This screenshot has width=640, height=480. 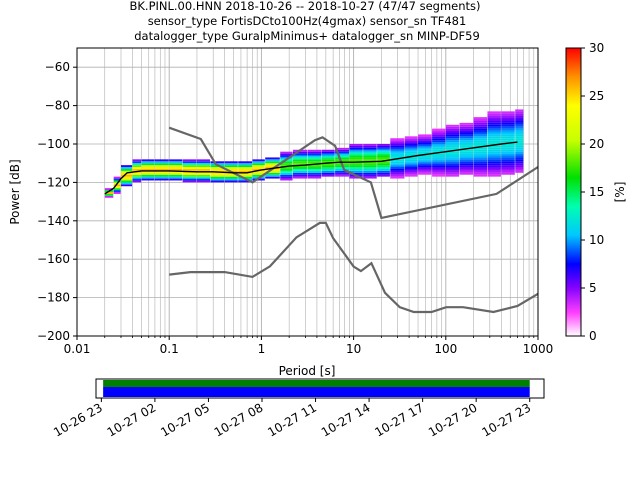 What do you see at coordinates (307, 371) in the screenshot?
I see `x-axis-label: Period [s]` at bounding box center [307, 371].